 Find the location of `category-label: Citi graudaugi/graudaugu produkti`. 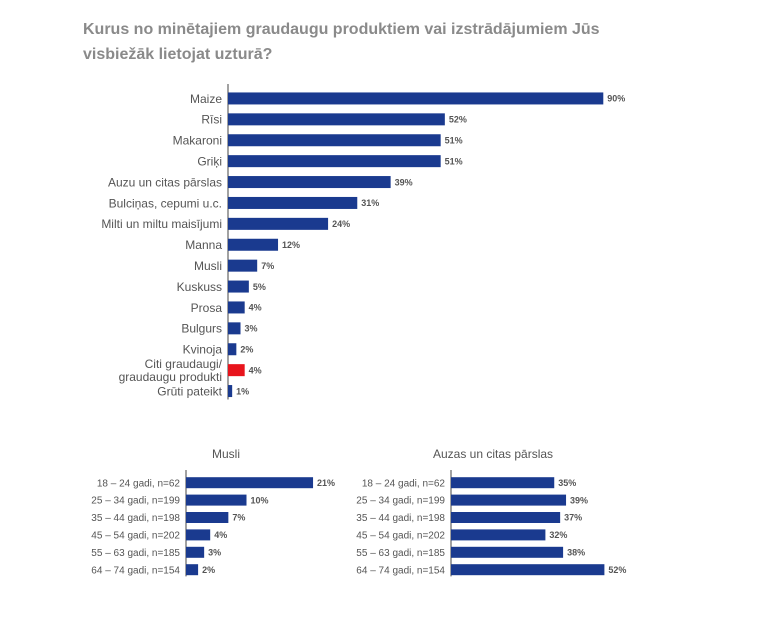

category-label: Citi graudaugi/graudaugu produkti is located at coordinates (171, 370).